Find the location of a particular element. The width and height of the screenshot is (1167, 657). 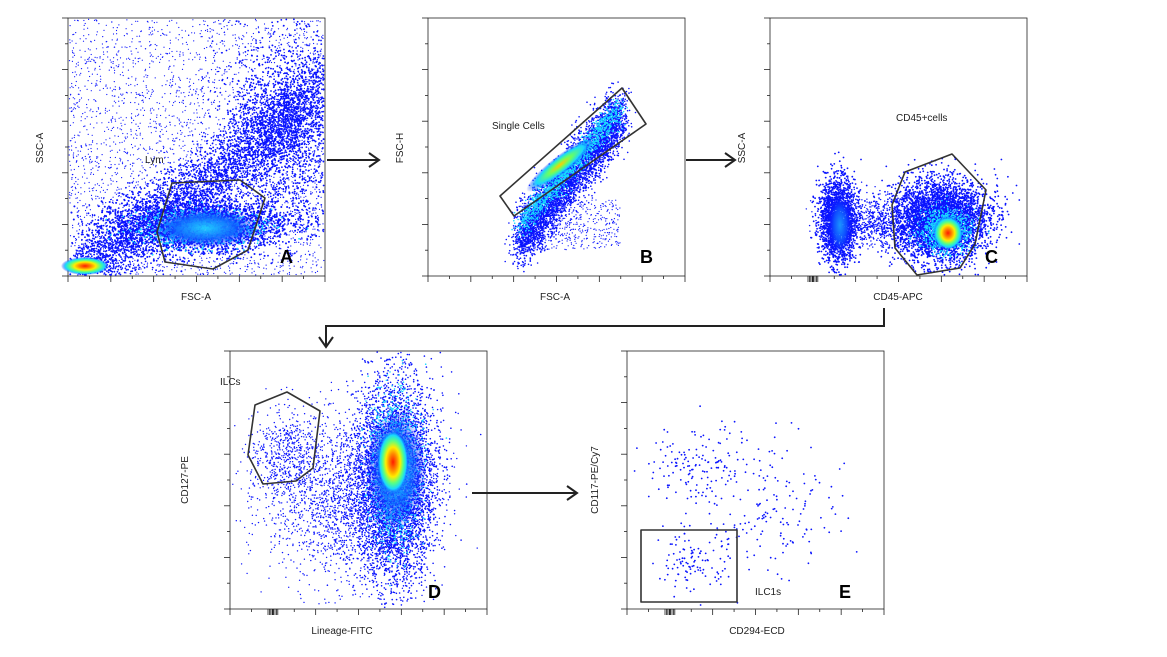

x-axis-label: CD294-ECD is located at coordinates (757, 631).